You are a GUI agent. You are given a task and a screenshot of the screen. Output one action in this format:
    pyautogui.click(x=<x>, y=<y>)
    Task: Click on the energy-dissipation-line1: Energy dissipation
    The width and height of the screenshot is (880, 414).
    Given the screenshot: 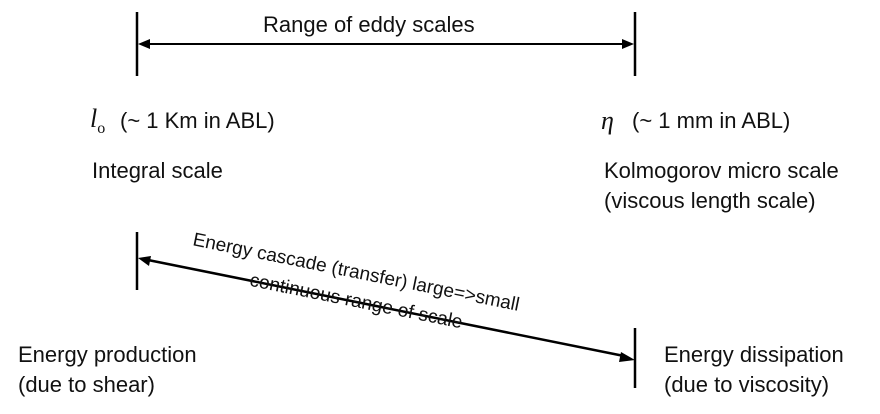 What is the action you would take?
    pyautogui.click(x=754, y=354)
    